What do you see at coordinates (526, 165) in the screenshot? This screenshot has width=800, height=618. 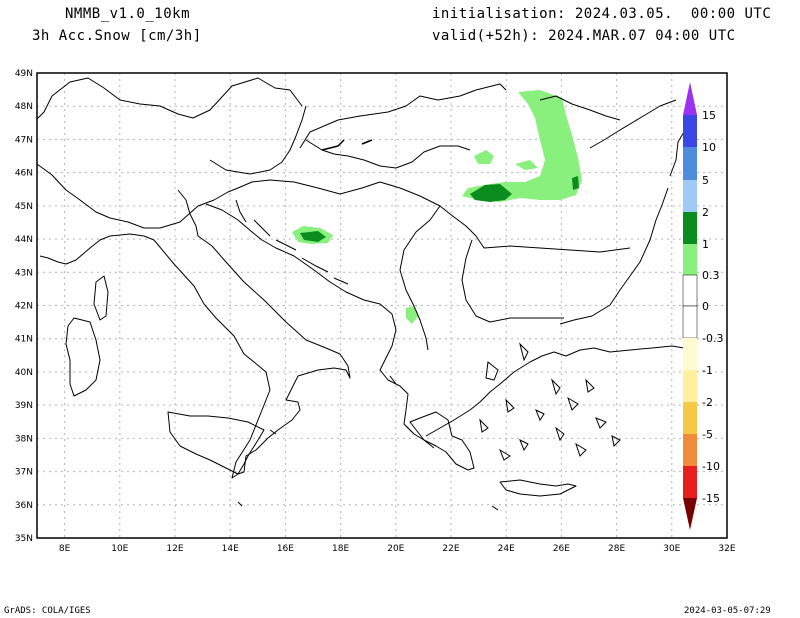 I see `snow-area-romania-center` at bounding box center [526, 165].